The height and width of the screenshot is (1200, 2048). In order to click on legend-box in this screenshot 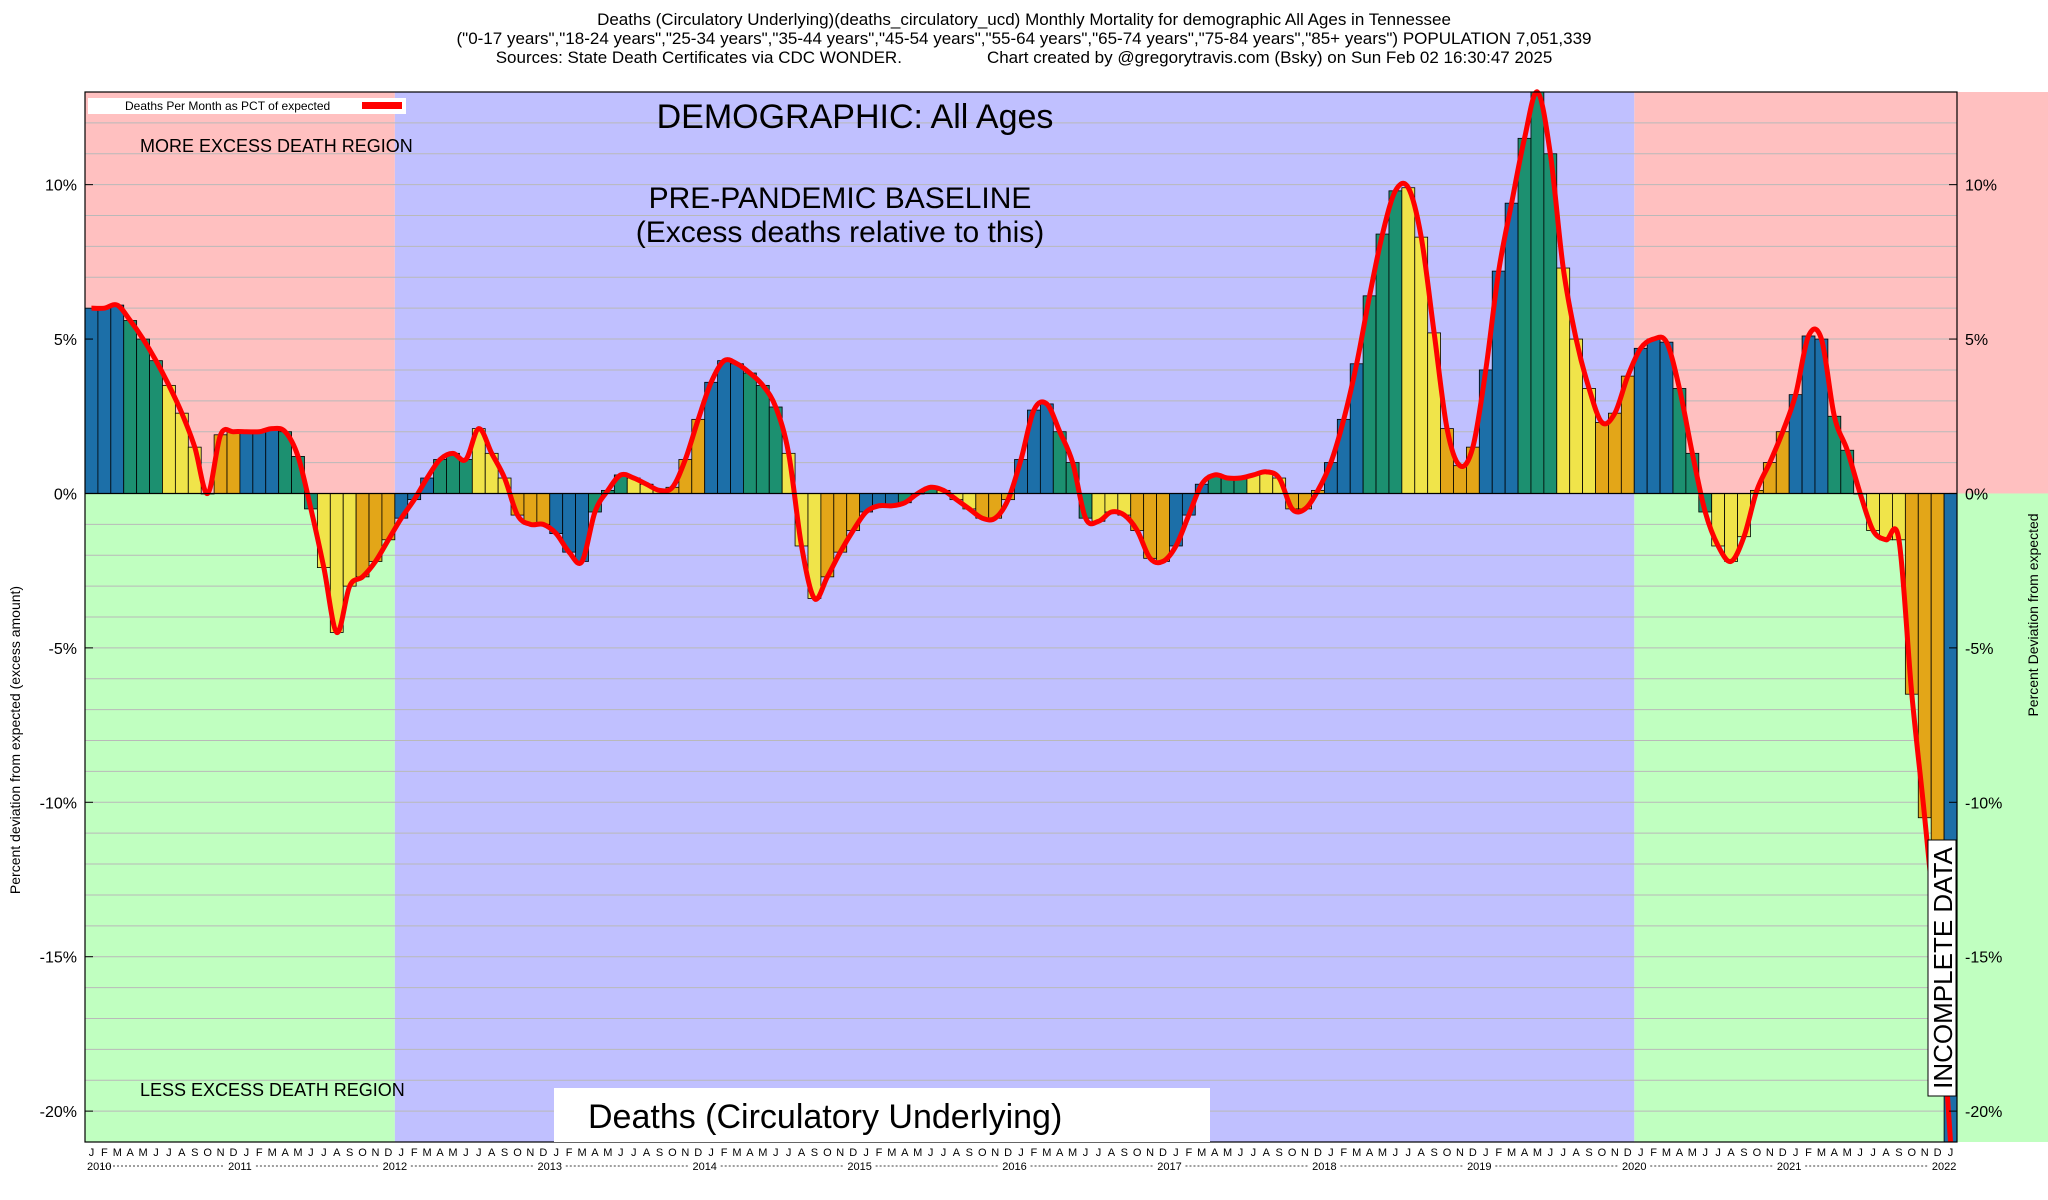, I will do `click(247, 106)`.